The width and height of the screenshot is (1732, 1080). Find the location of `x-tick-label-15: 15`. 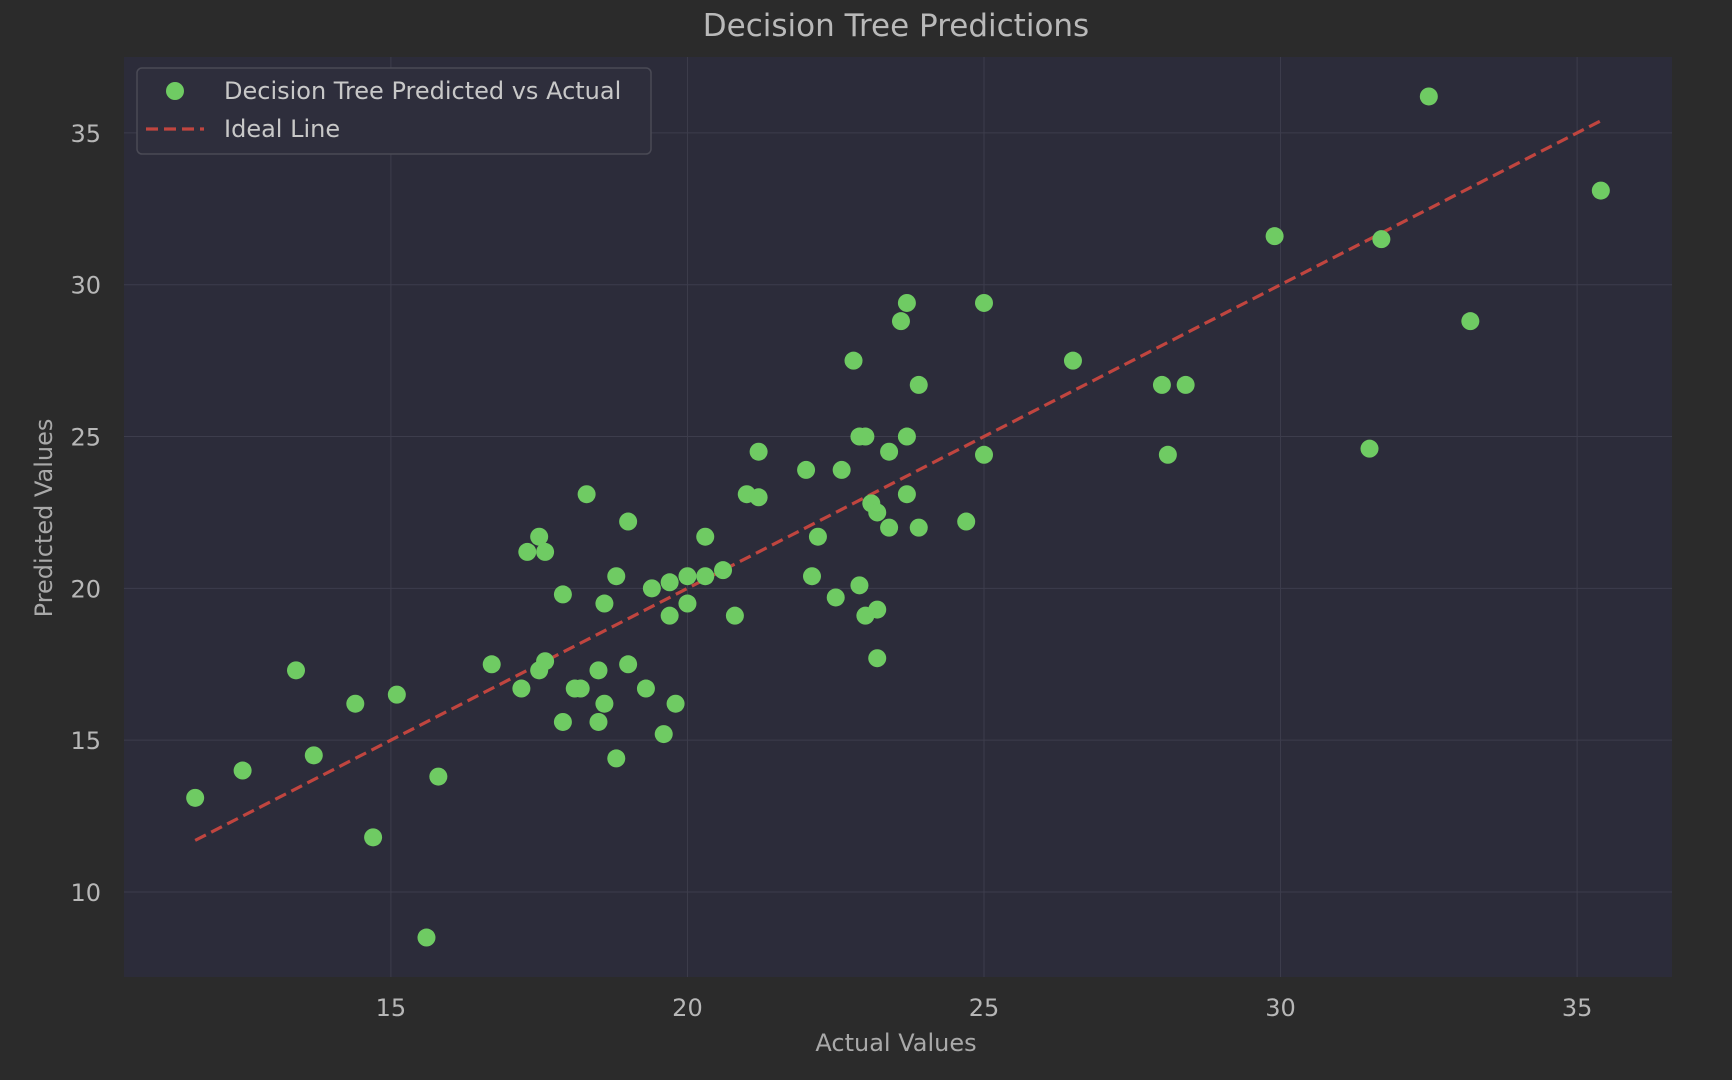

x-tick-label-15: 15 is located at coordinates (391, 1008).